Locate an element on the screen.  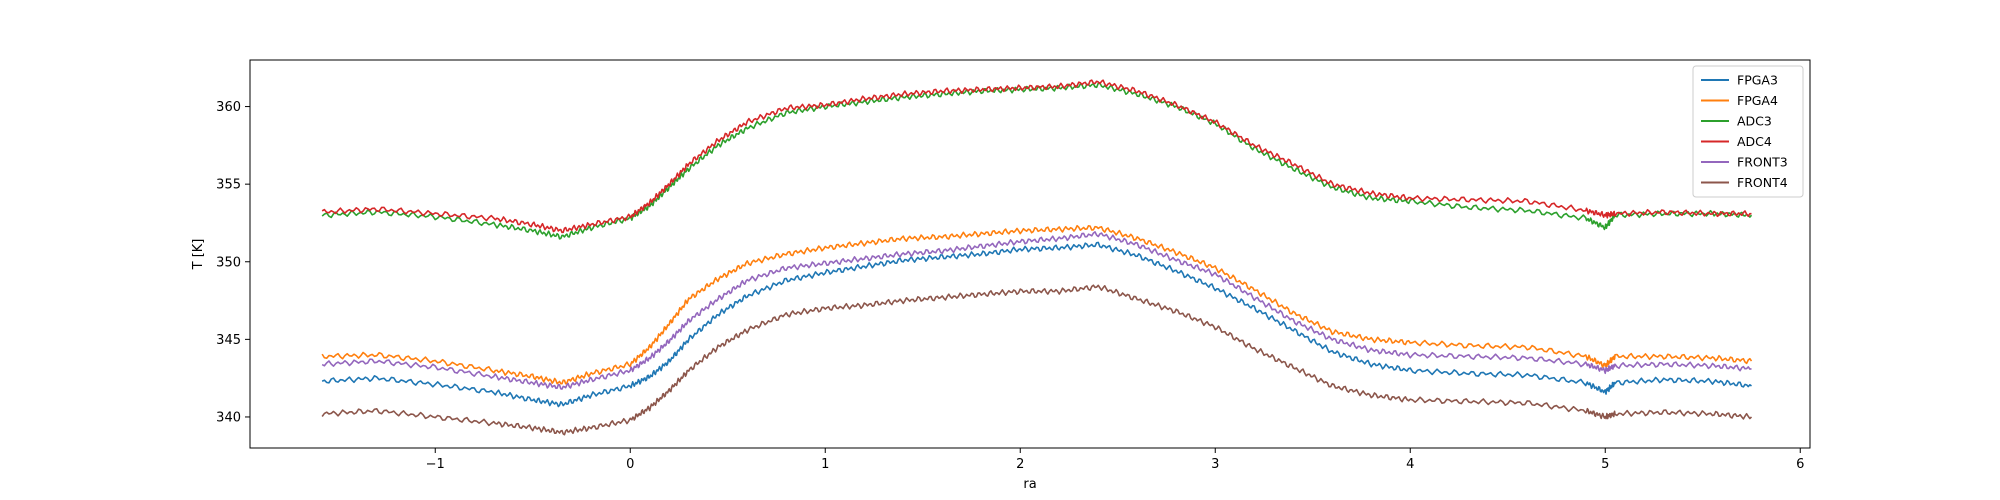
legend-box is located at coordinates (1748, 131).